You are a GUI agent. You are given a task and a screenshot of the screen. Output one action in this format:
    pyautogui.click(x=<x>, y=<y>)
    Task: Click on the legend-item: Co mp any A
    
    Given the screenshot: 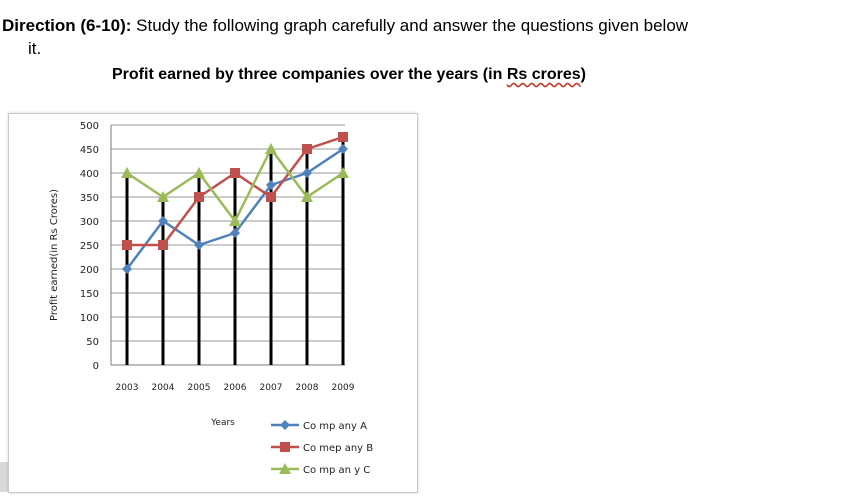 What is the action you would take?
    pyautogui.click(x=319, y=426)
    